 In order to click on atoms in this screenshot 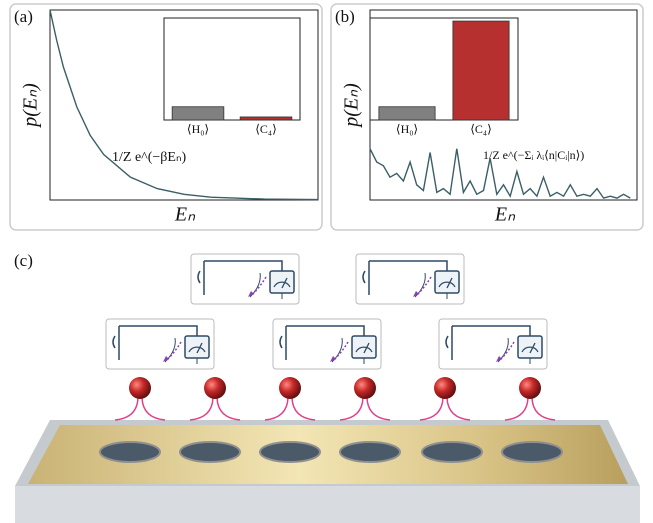, I will do `click(335, 388)`.